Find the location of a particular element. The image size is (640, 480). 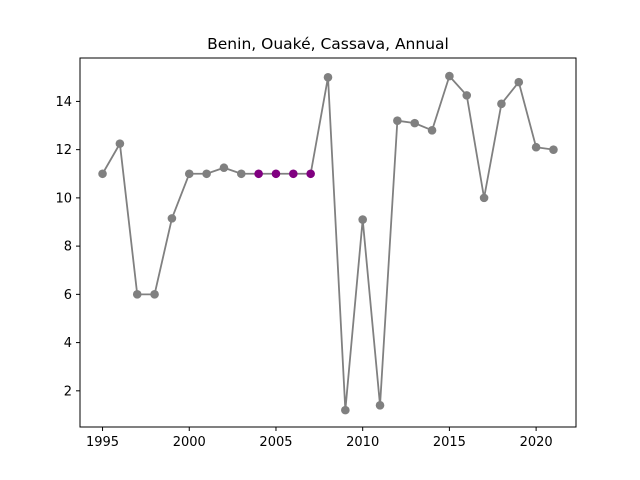

y-tick-label: 8 is located at coordinates (68, 247).